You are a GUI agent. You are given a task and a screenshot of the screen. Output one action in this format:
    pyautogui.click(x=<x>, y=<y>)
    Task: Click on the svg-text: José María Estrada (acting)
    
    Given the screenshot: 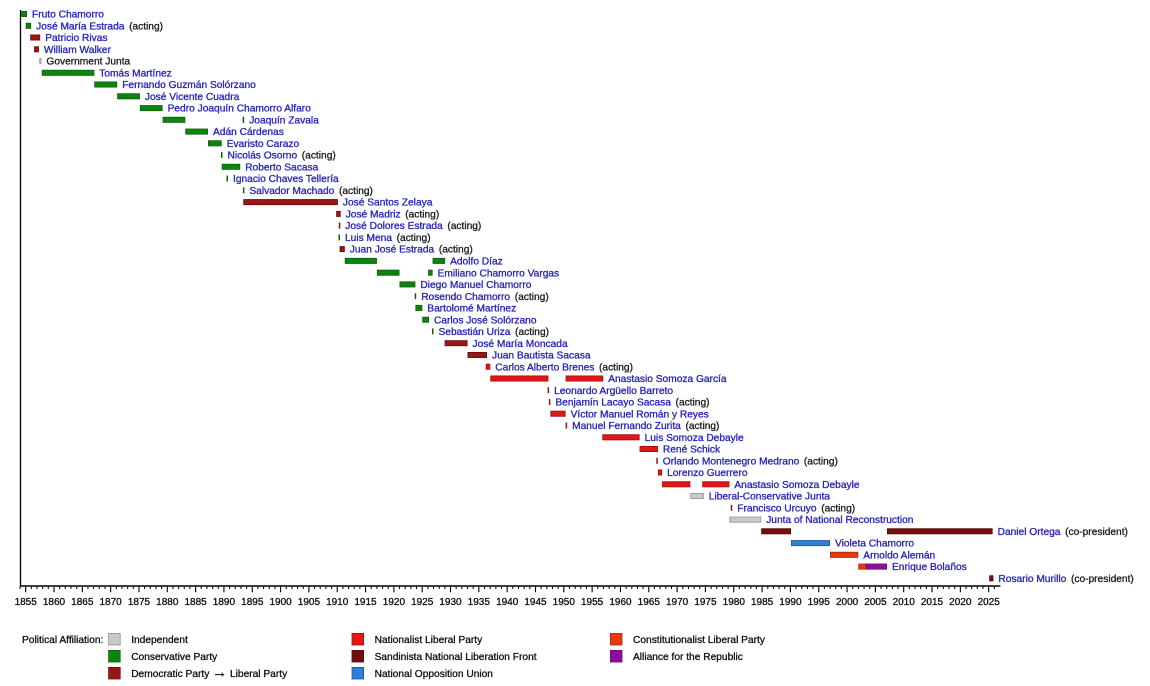 What is the action you would take?
    pyautogui.click(x=99, y=26)
    